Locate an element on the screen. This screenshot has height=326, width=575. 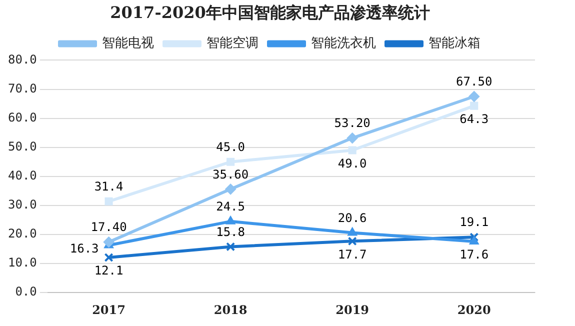
legend-label: 智能电视 is located at coordinates (128, 44).